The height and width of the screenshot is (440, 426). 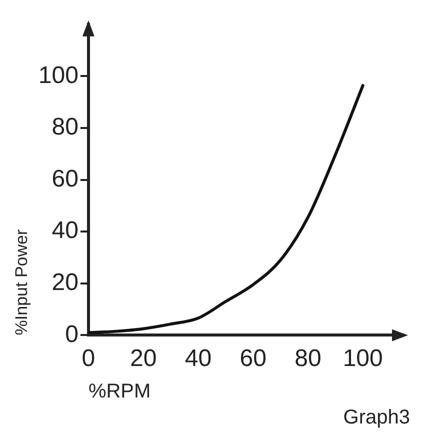 What do you see at coordinates (376, 417) in the screenshot?
I see `caption: Graph3` at bounding box center [376, 417].